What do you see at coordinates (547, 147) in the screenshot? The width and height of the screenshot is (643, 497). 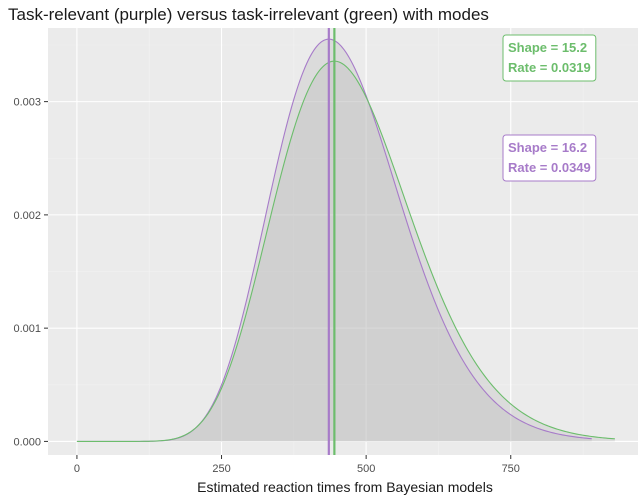 I see `annotation-text: Shape = 16.2` at bounding box center [547, 147].